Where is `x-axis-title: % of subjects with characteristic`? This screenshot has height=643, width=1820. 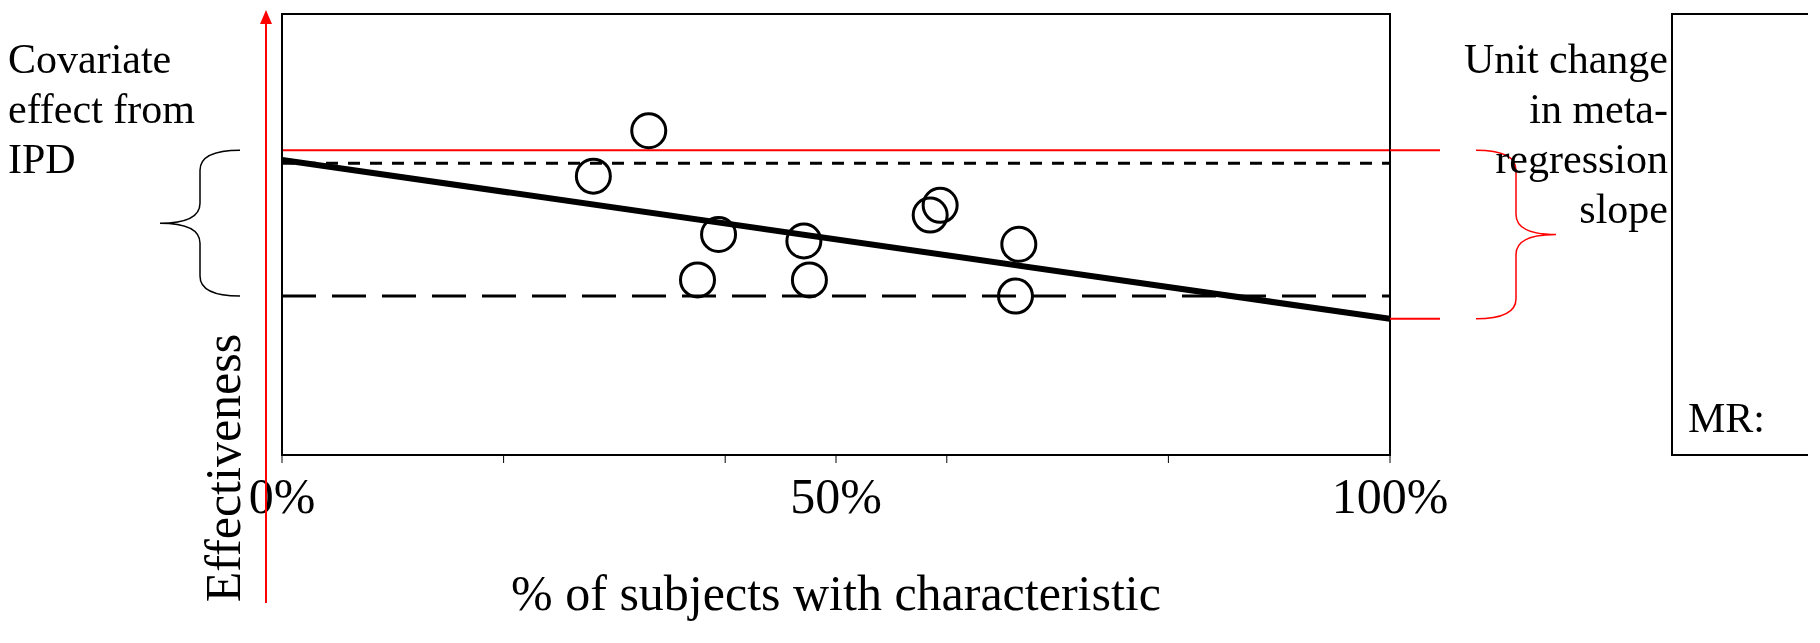
x-axis-title: % of subjects with characteristic is located at coordinates (836, 593).